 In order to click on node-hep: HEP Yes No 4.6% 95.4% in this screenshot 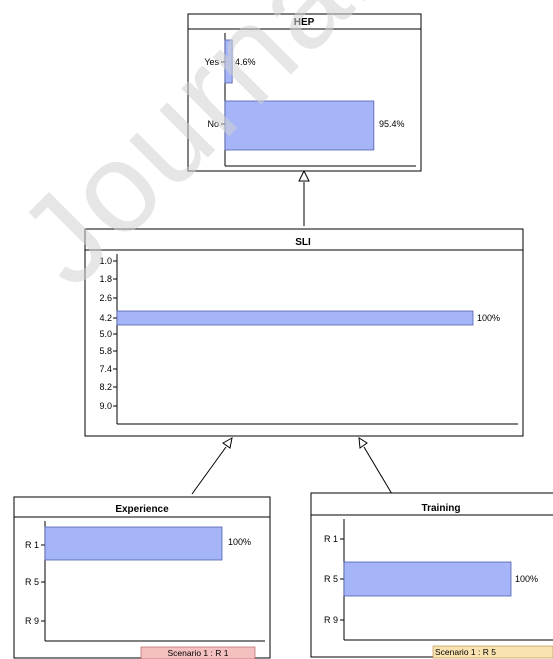, I will do `click(304, 92)`.